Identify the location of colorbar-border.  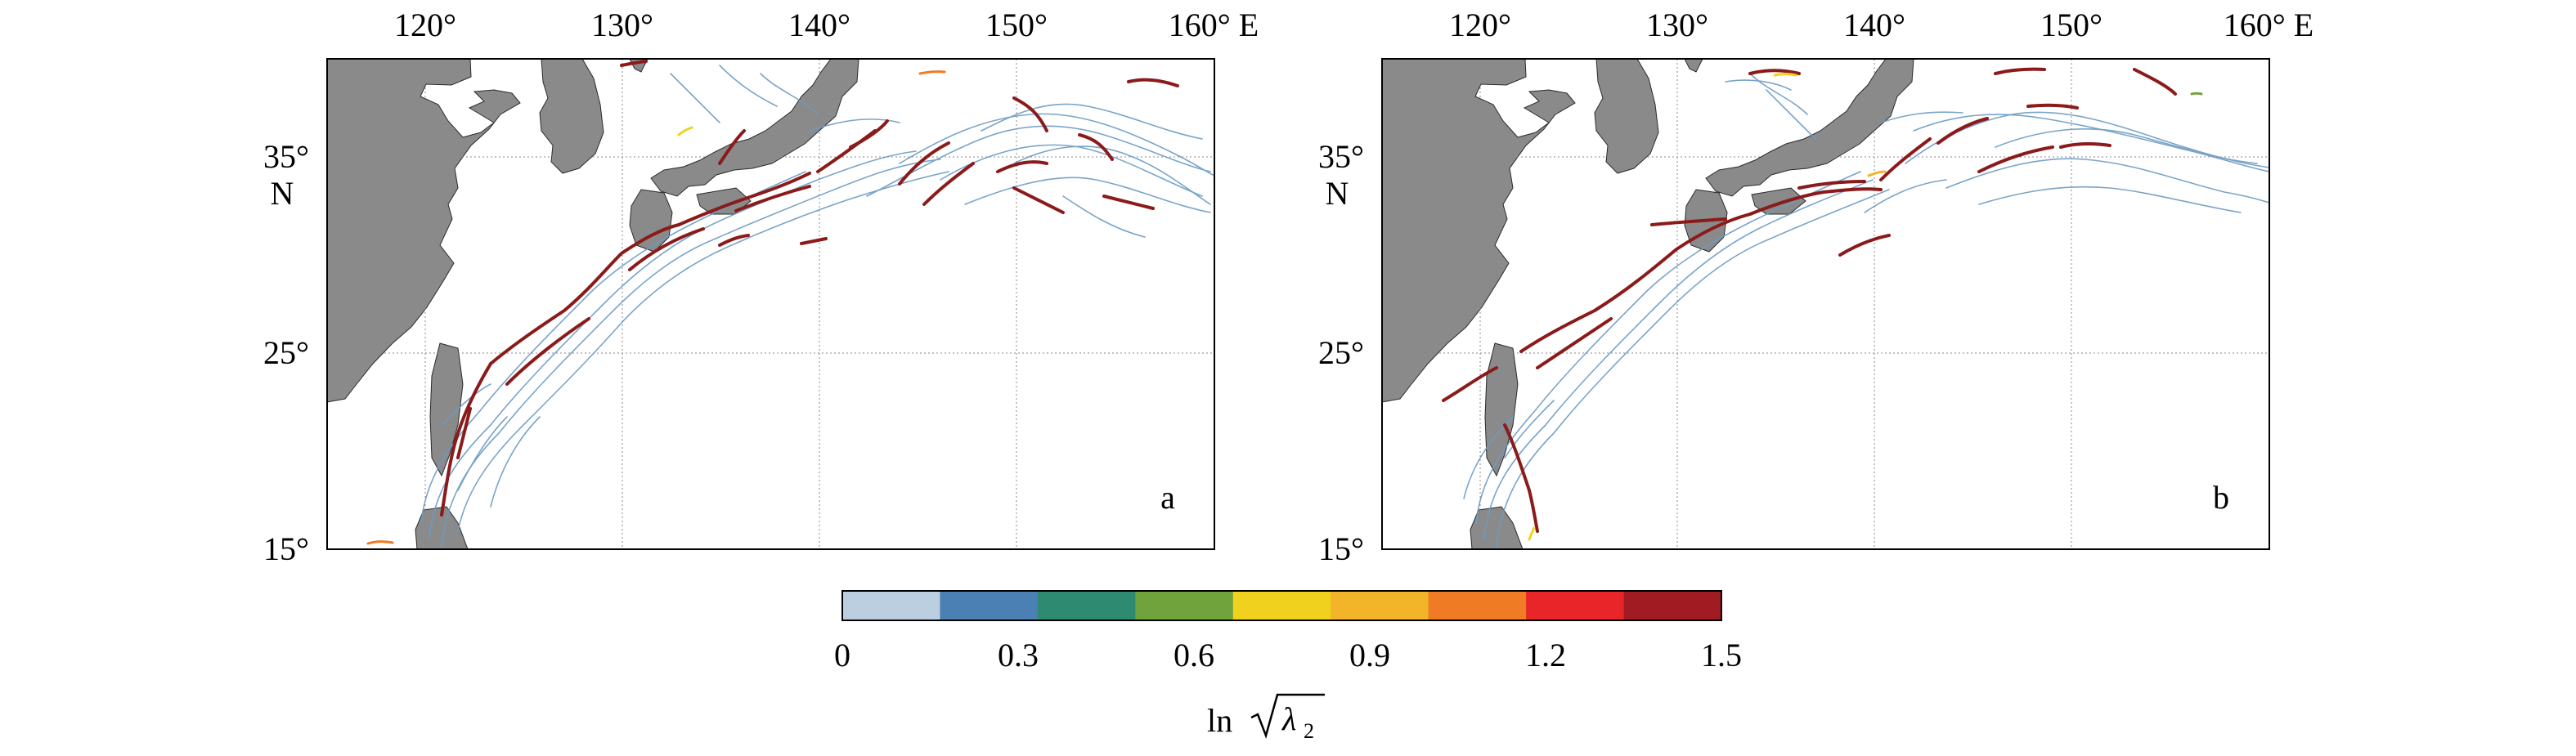
(1281, 605).